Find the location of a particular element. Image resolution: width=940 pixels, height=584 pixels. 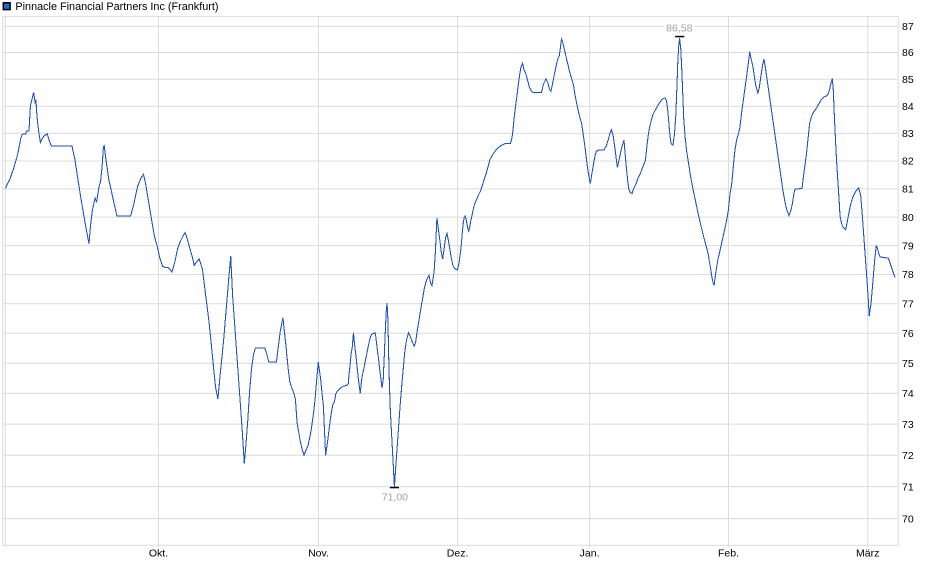

svg-text: Okt. is located at coordinates (158, 554).